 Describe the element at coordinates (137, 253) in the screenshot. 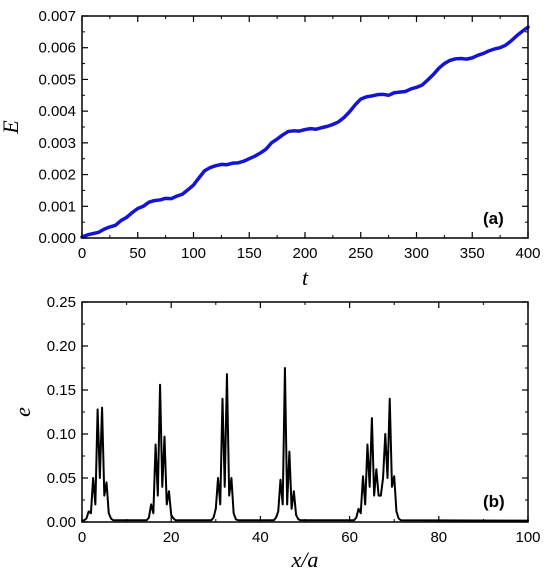

I see `x-tick-label: 50` at that location.